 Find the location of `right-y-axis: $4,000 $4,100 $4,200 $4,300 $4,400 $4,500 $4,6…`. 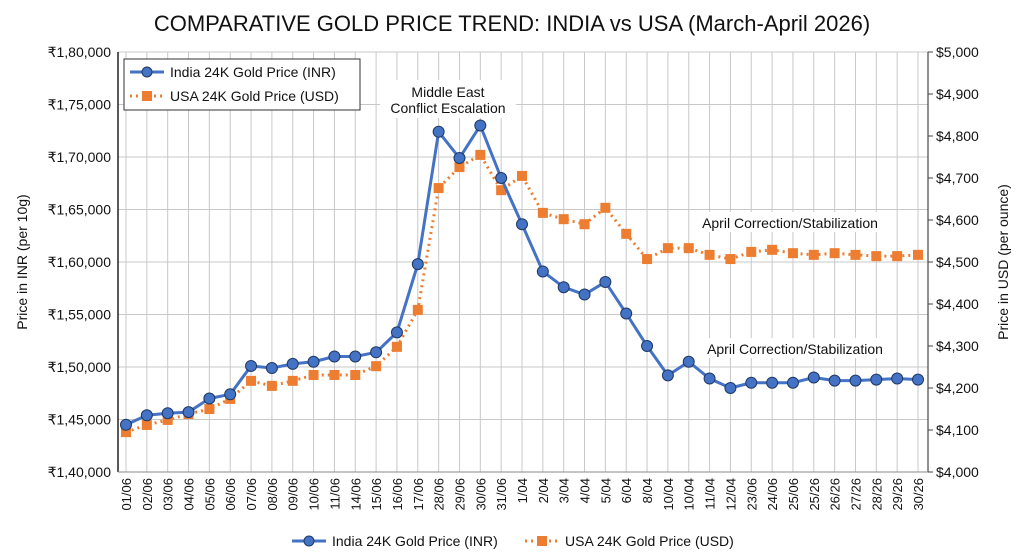

right-y-axis: $4,000 $4,100 $4,200 $4,300 $4,400 $4,500 $4,6… is located at coordinates (953, 262).